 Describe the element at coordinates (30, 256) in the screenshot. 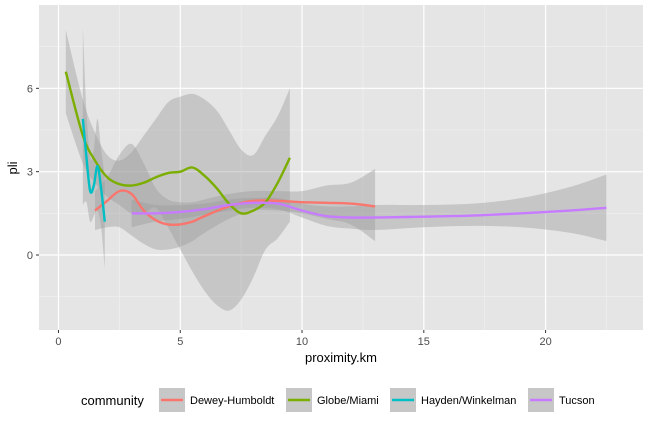

I see `y-tick-label: 0` at that location.